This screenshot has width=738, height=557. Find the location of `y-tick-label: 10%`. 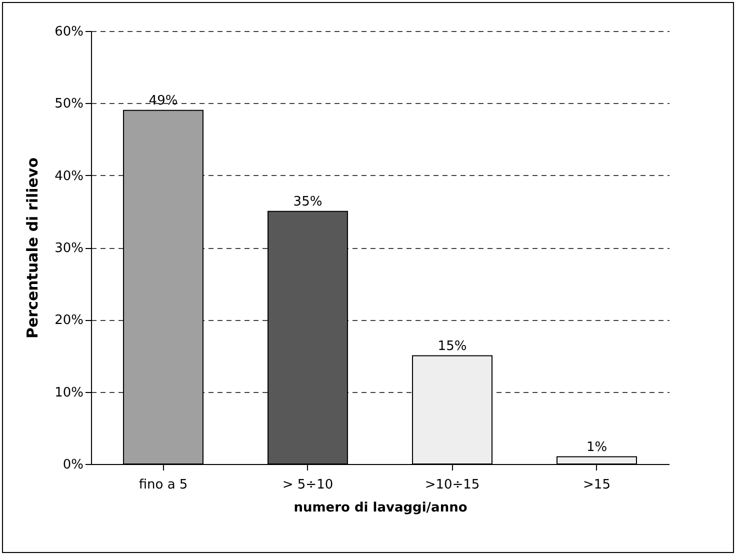

y-tick-label: 10% is located at coordinates (69, 392).